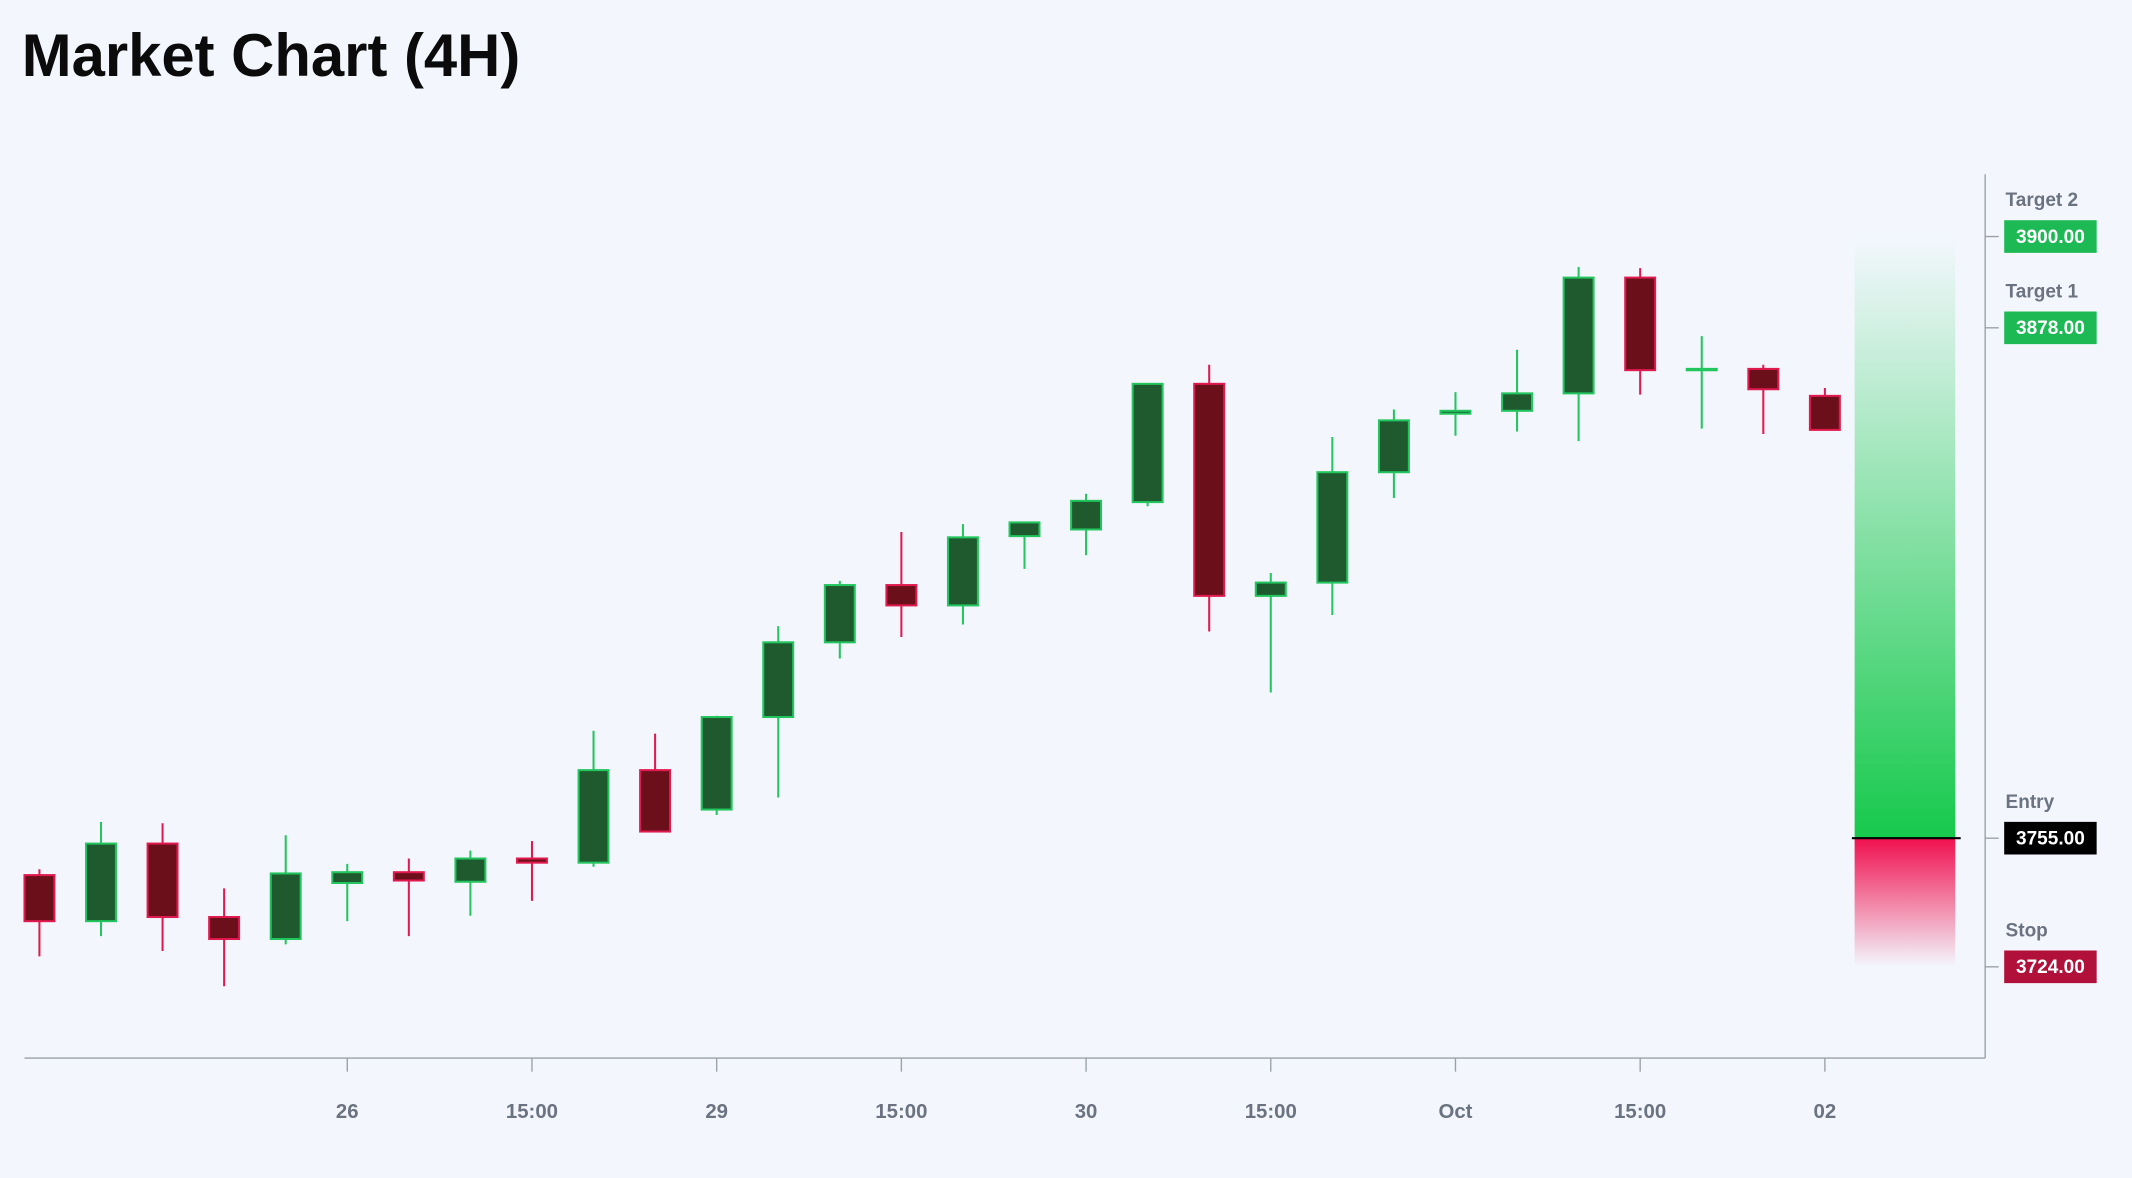 This screenshot has height=1178, width=2132. I want to click on level-name: Stop, so click(2027, 930).